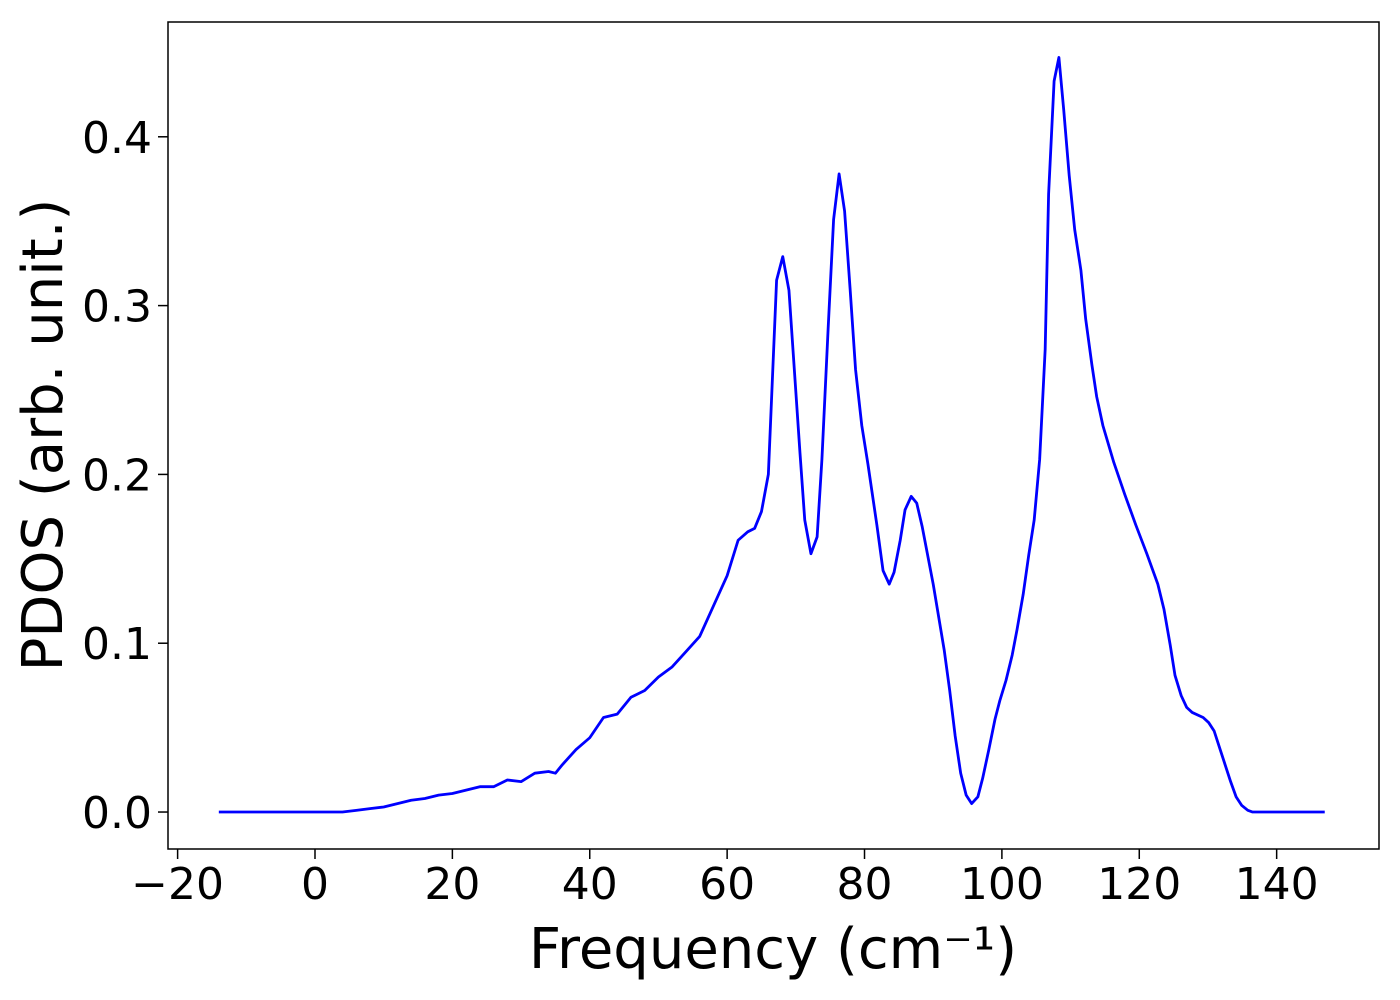  Describe the element at coordinates (117, 644) in the screenshot. I see `y-tick-label: 0.1` at that location.